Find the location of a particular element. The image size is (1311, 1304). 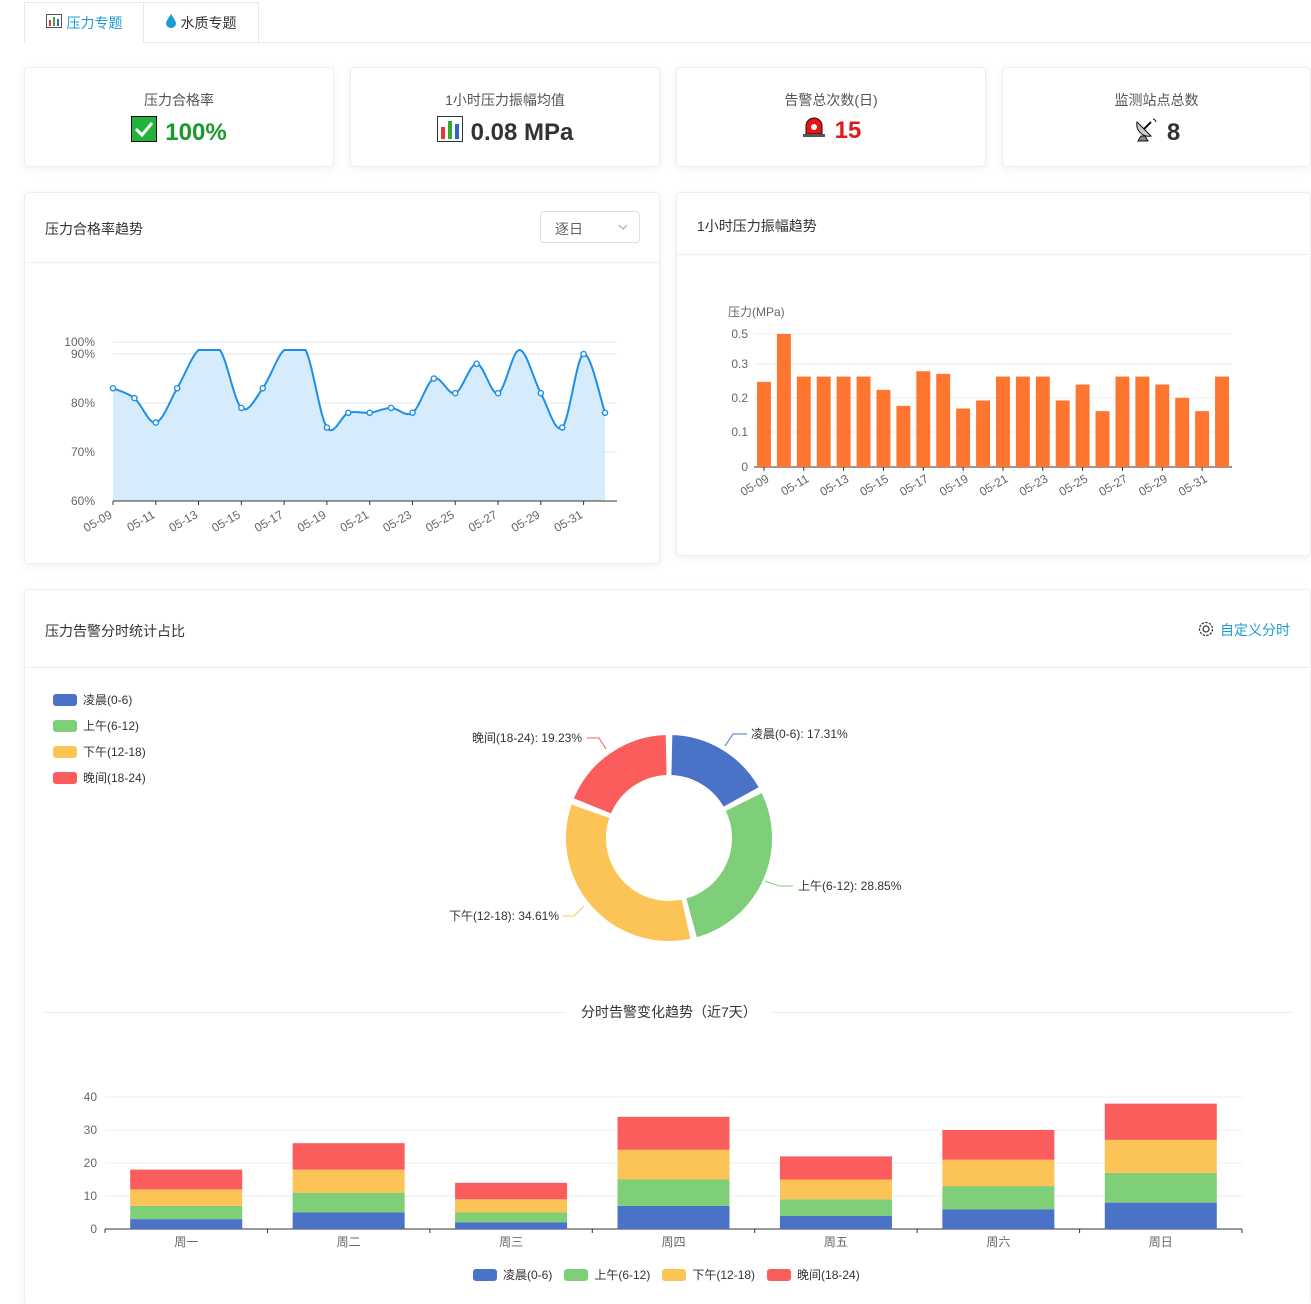

y-tick-label: 10 is located at coordinates (91, 1196).